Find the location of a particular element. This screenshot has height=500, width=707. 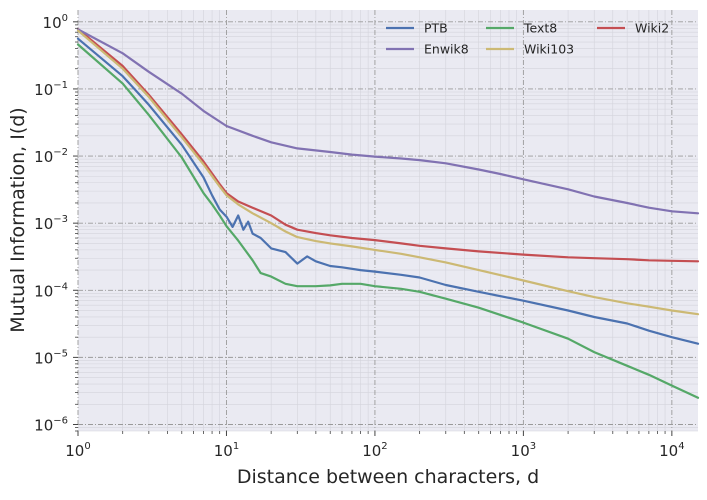

x-axis-ticks: 10⁰ 10¹ 10² 10³ 10⁴ is located at coordinates (375, 445).